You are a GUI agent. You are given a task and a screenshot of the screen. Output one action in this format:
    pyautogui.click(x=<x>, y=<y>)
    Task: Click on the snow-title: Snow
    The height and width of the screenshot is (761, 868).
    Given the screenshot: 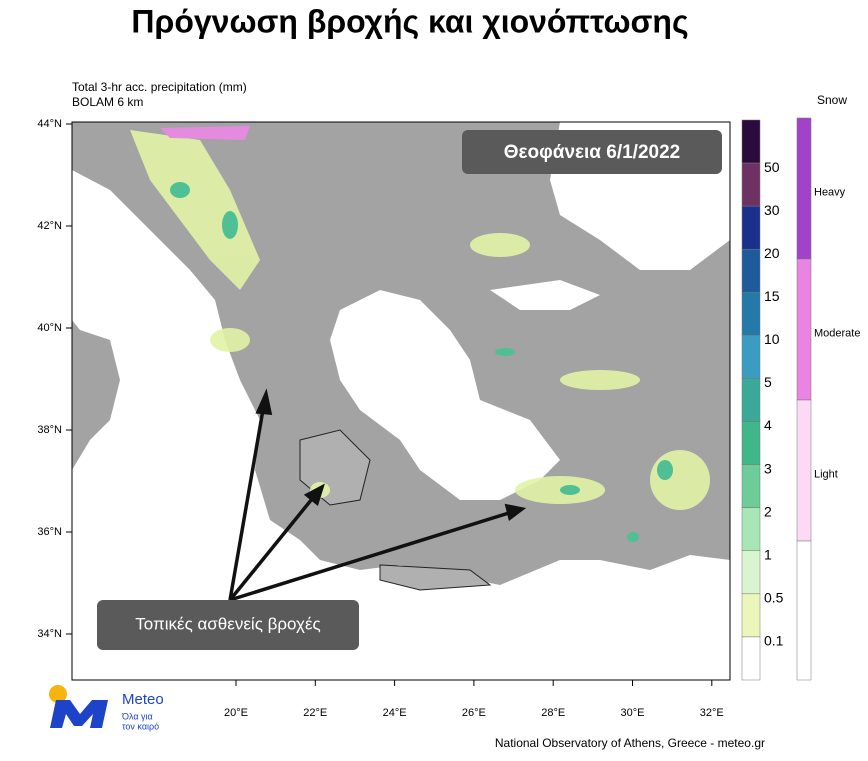 What is the action you would take?
    pyautogui.click(x=832, y=100)
    